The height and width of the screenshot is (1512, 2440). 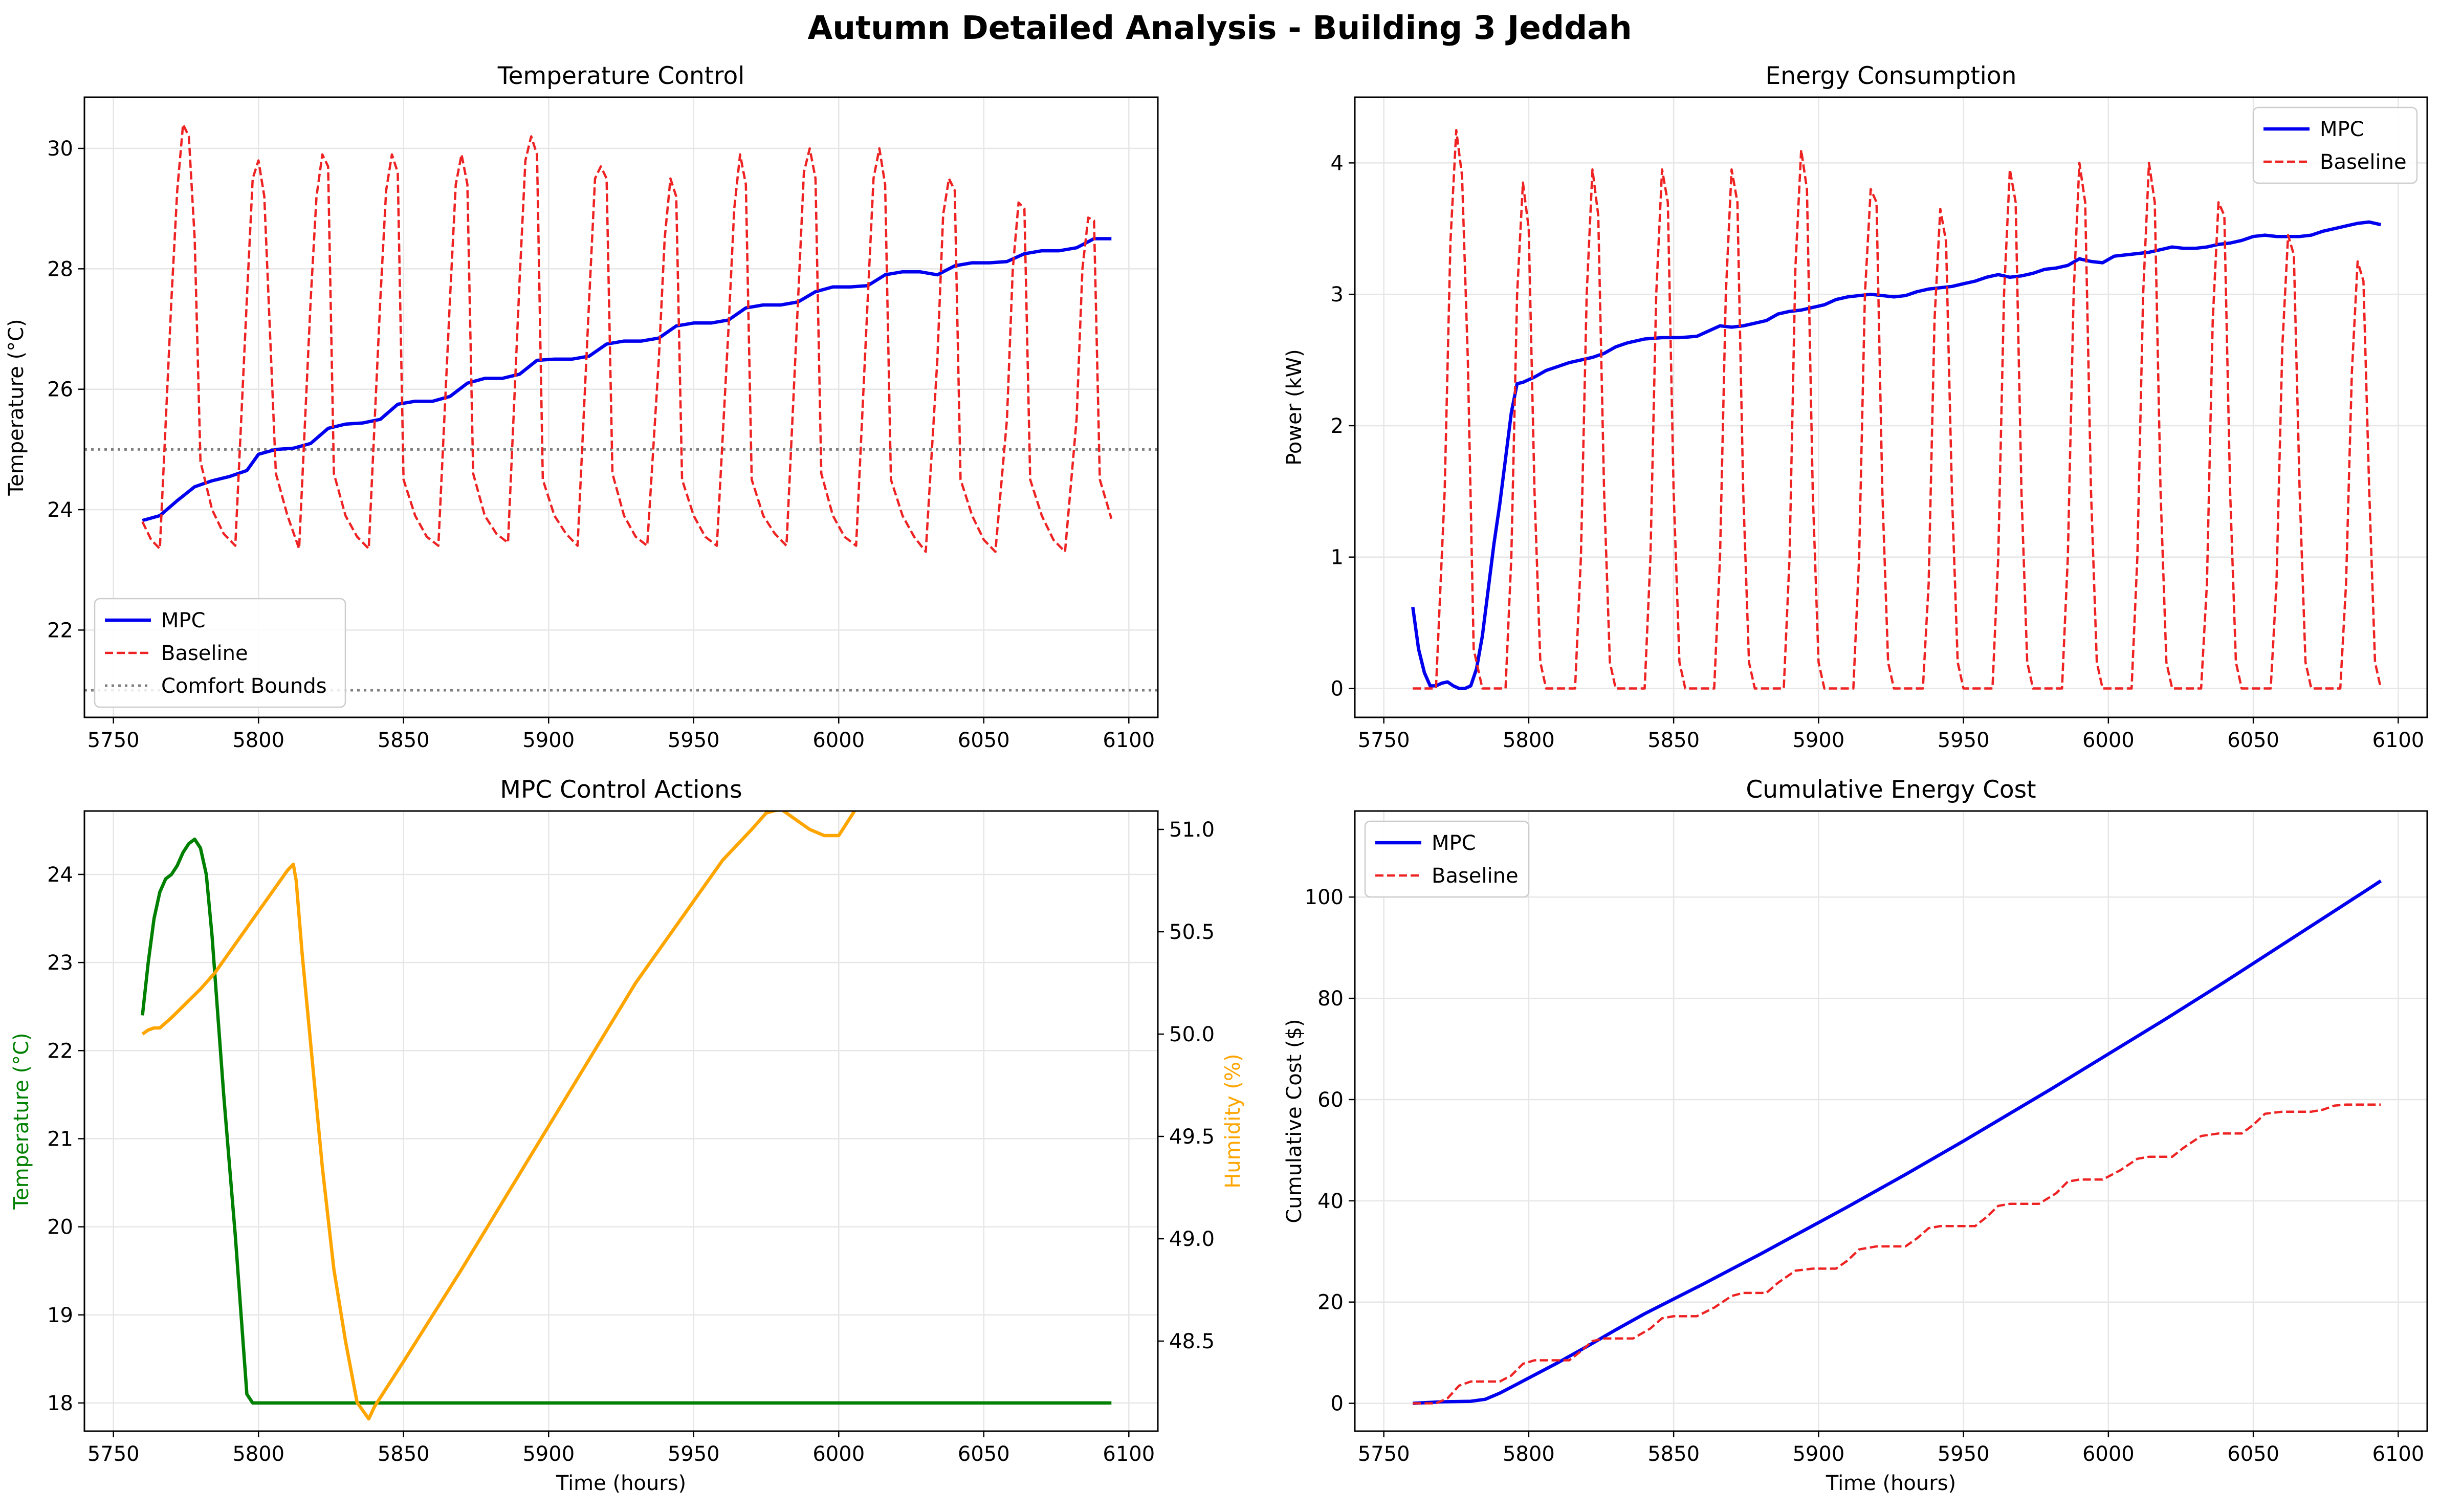 I want to click on cost-series-baseline-line, so click(x=1897, y=1254).